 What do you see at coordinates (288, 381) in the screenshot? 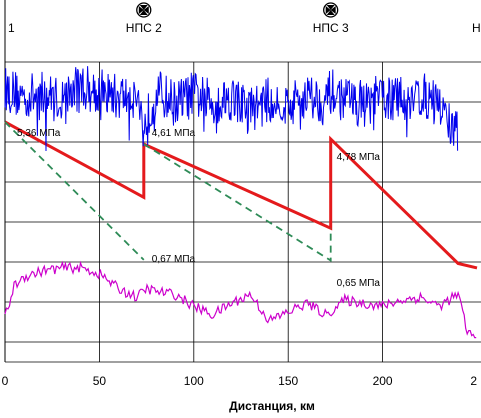
I see `x-tick-label: 150` at bounding box center [288, 381].